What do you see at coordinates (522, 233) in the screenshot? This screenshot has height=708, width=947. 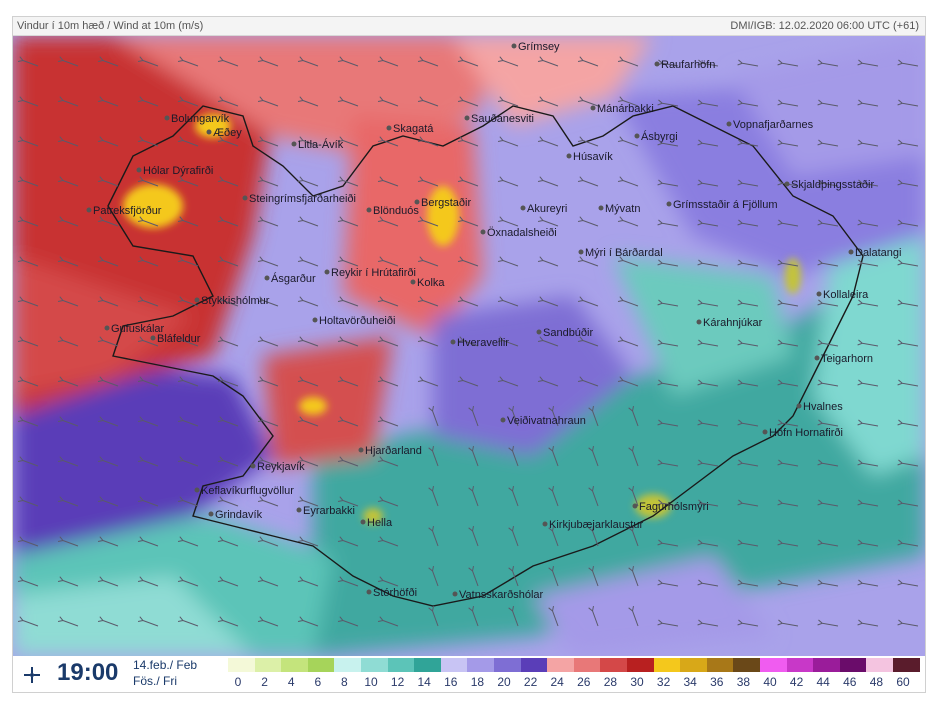 I see `place-label: Öxnadalsheiði` at bounding box center [522, 233].